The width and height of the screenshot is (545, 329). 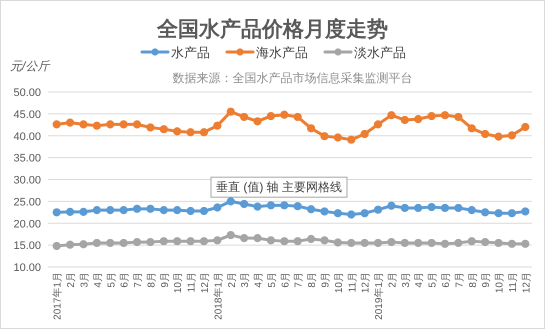 I want to click on legend-label: 淡水产品, so click(x=380, y=52).